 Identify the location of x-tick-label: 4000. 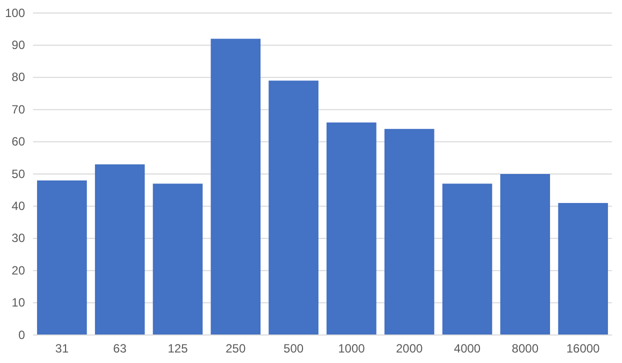
(467, 349).